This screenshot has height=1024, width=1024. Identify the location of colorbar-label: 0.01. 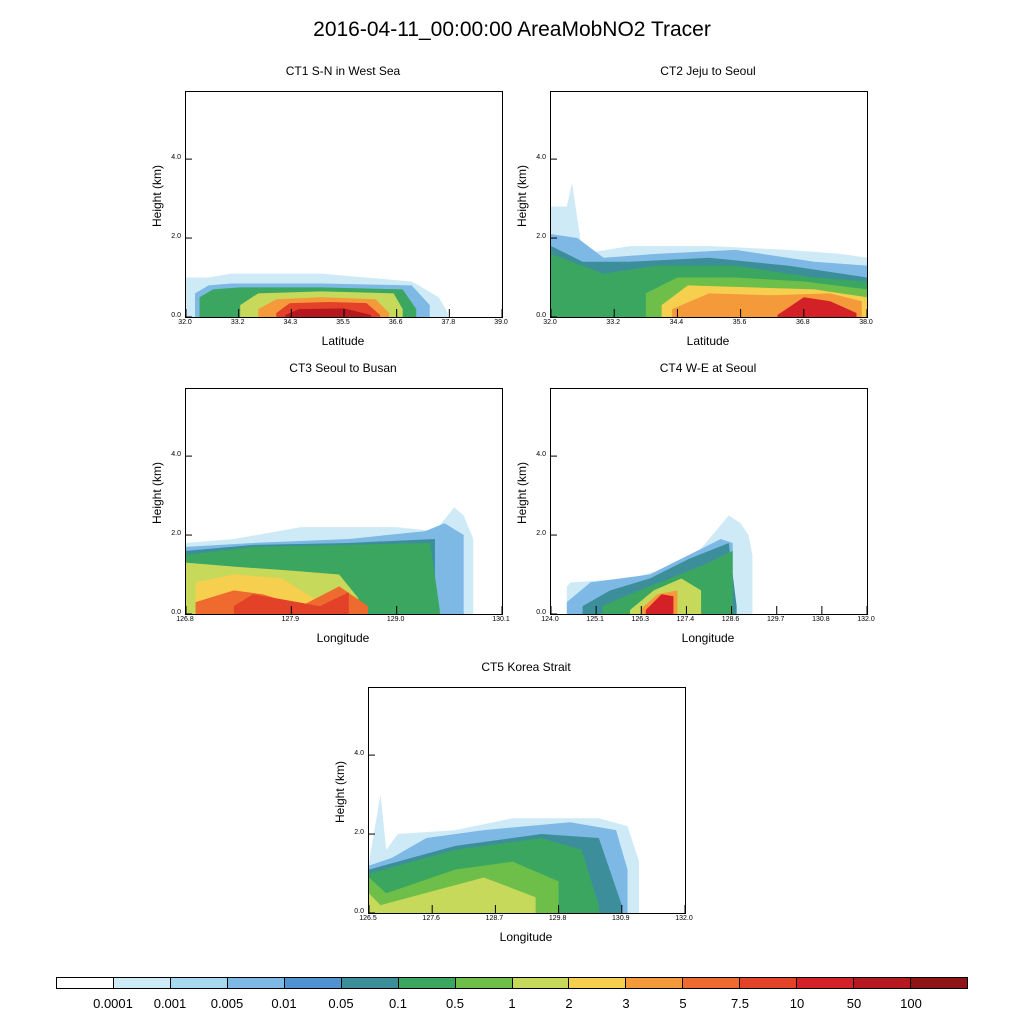
(284, 1003).